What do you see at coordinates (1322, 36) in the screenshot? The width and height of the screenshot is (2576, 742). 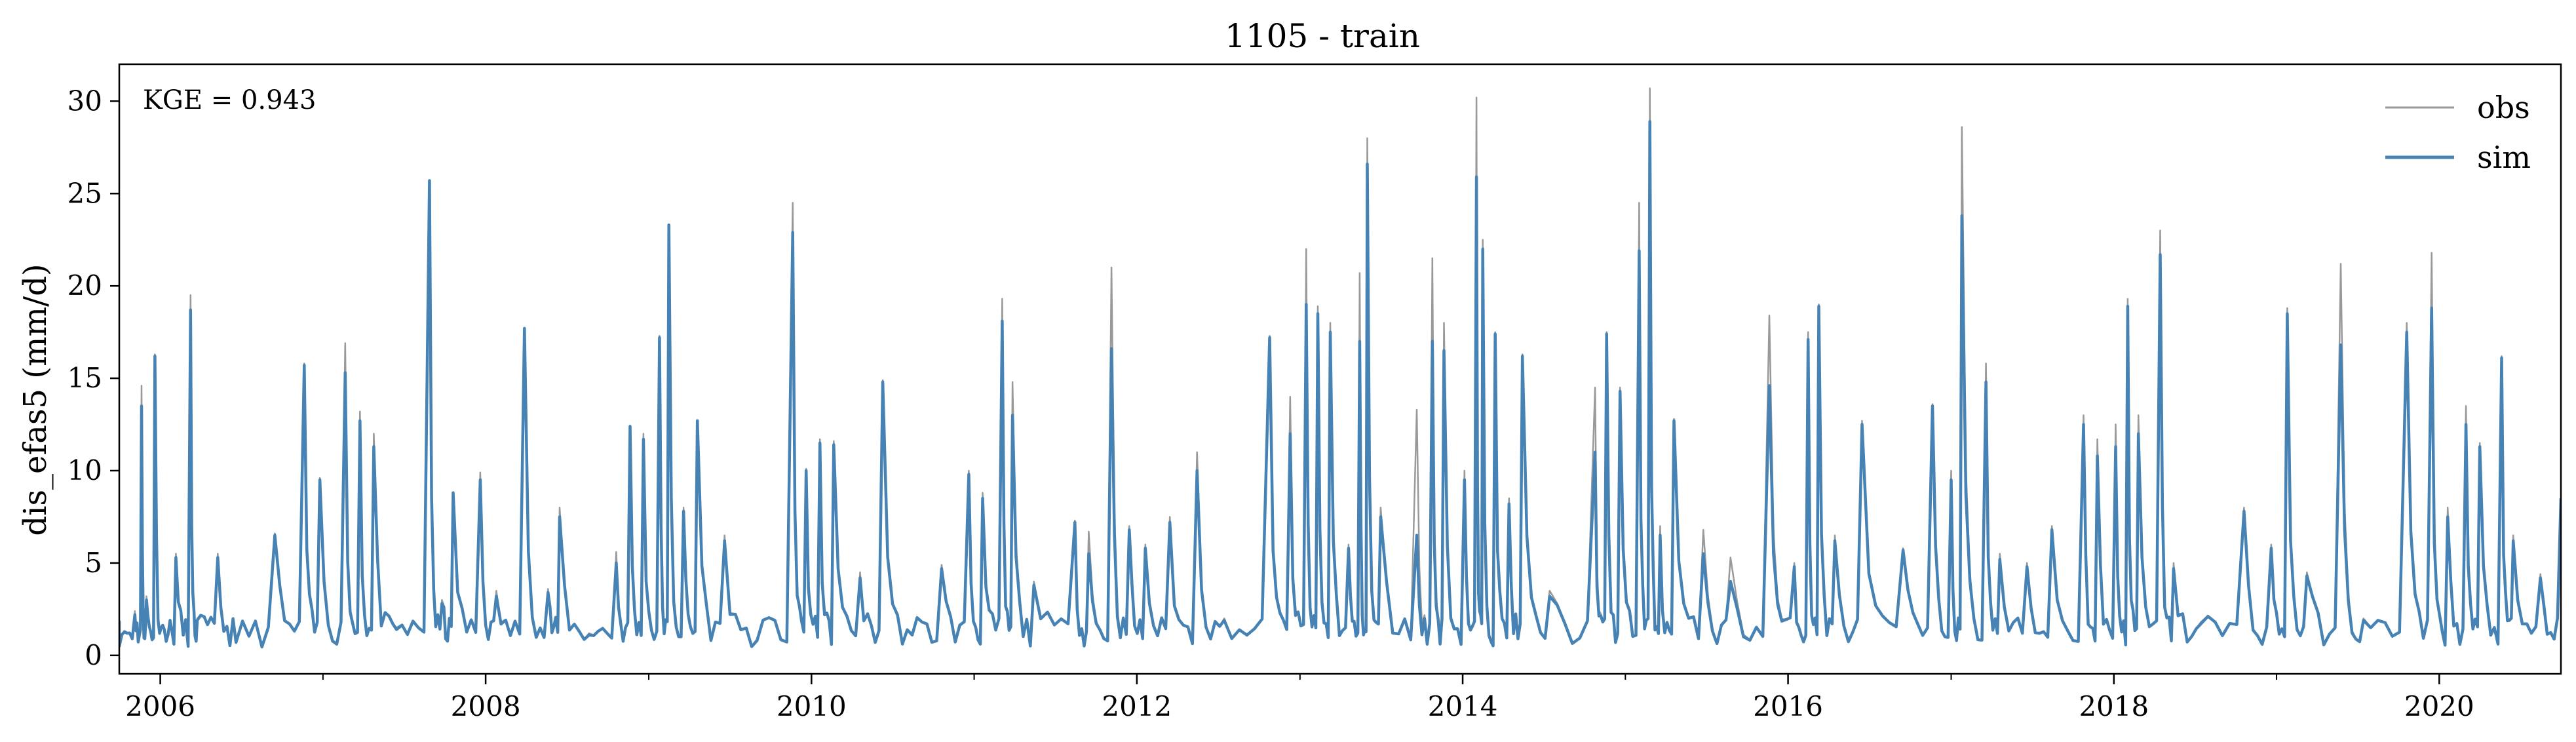 I see `chart-title: 1105 - train` at bounding box center [1322, 36].